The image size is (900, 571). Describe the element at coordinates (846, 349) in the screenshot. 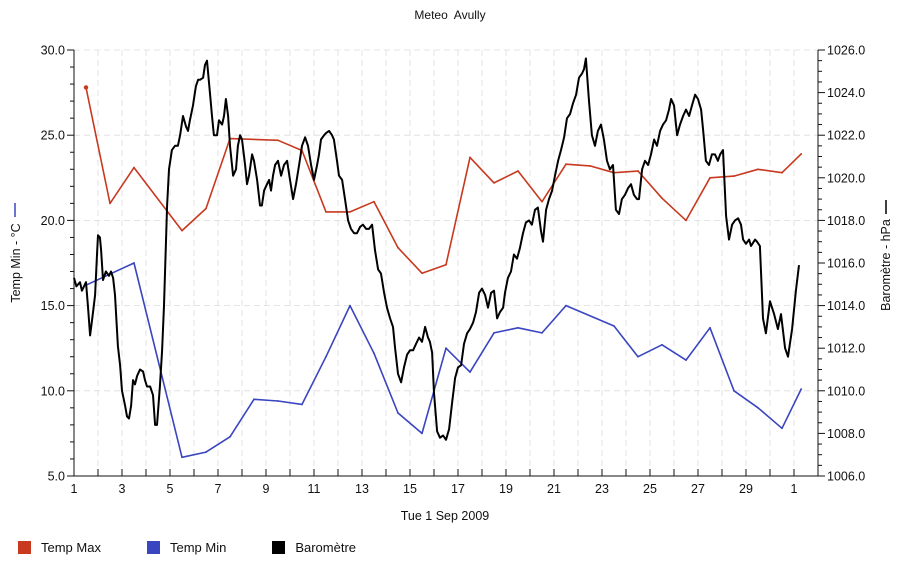

I see `y-right-tick-label: 1012.0` at that location.